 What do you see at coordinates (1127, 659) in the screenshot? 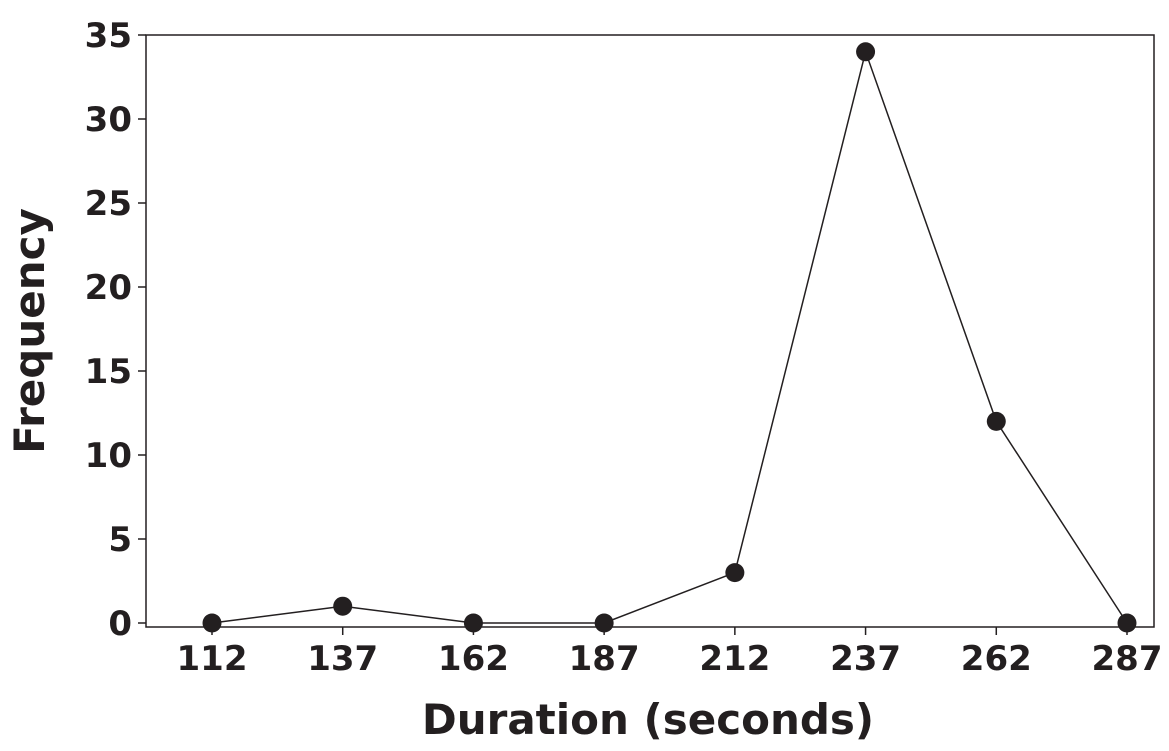
I see `x-tick-label: 287` at bounding box center [1127, 659].